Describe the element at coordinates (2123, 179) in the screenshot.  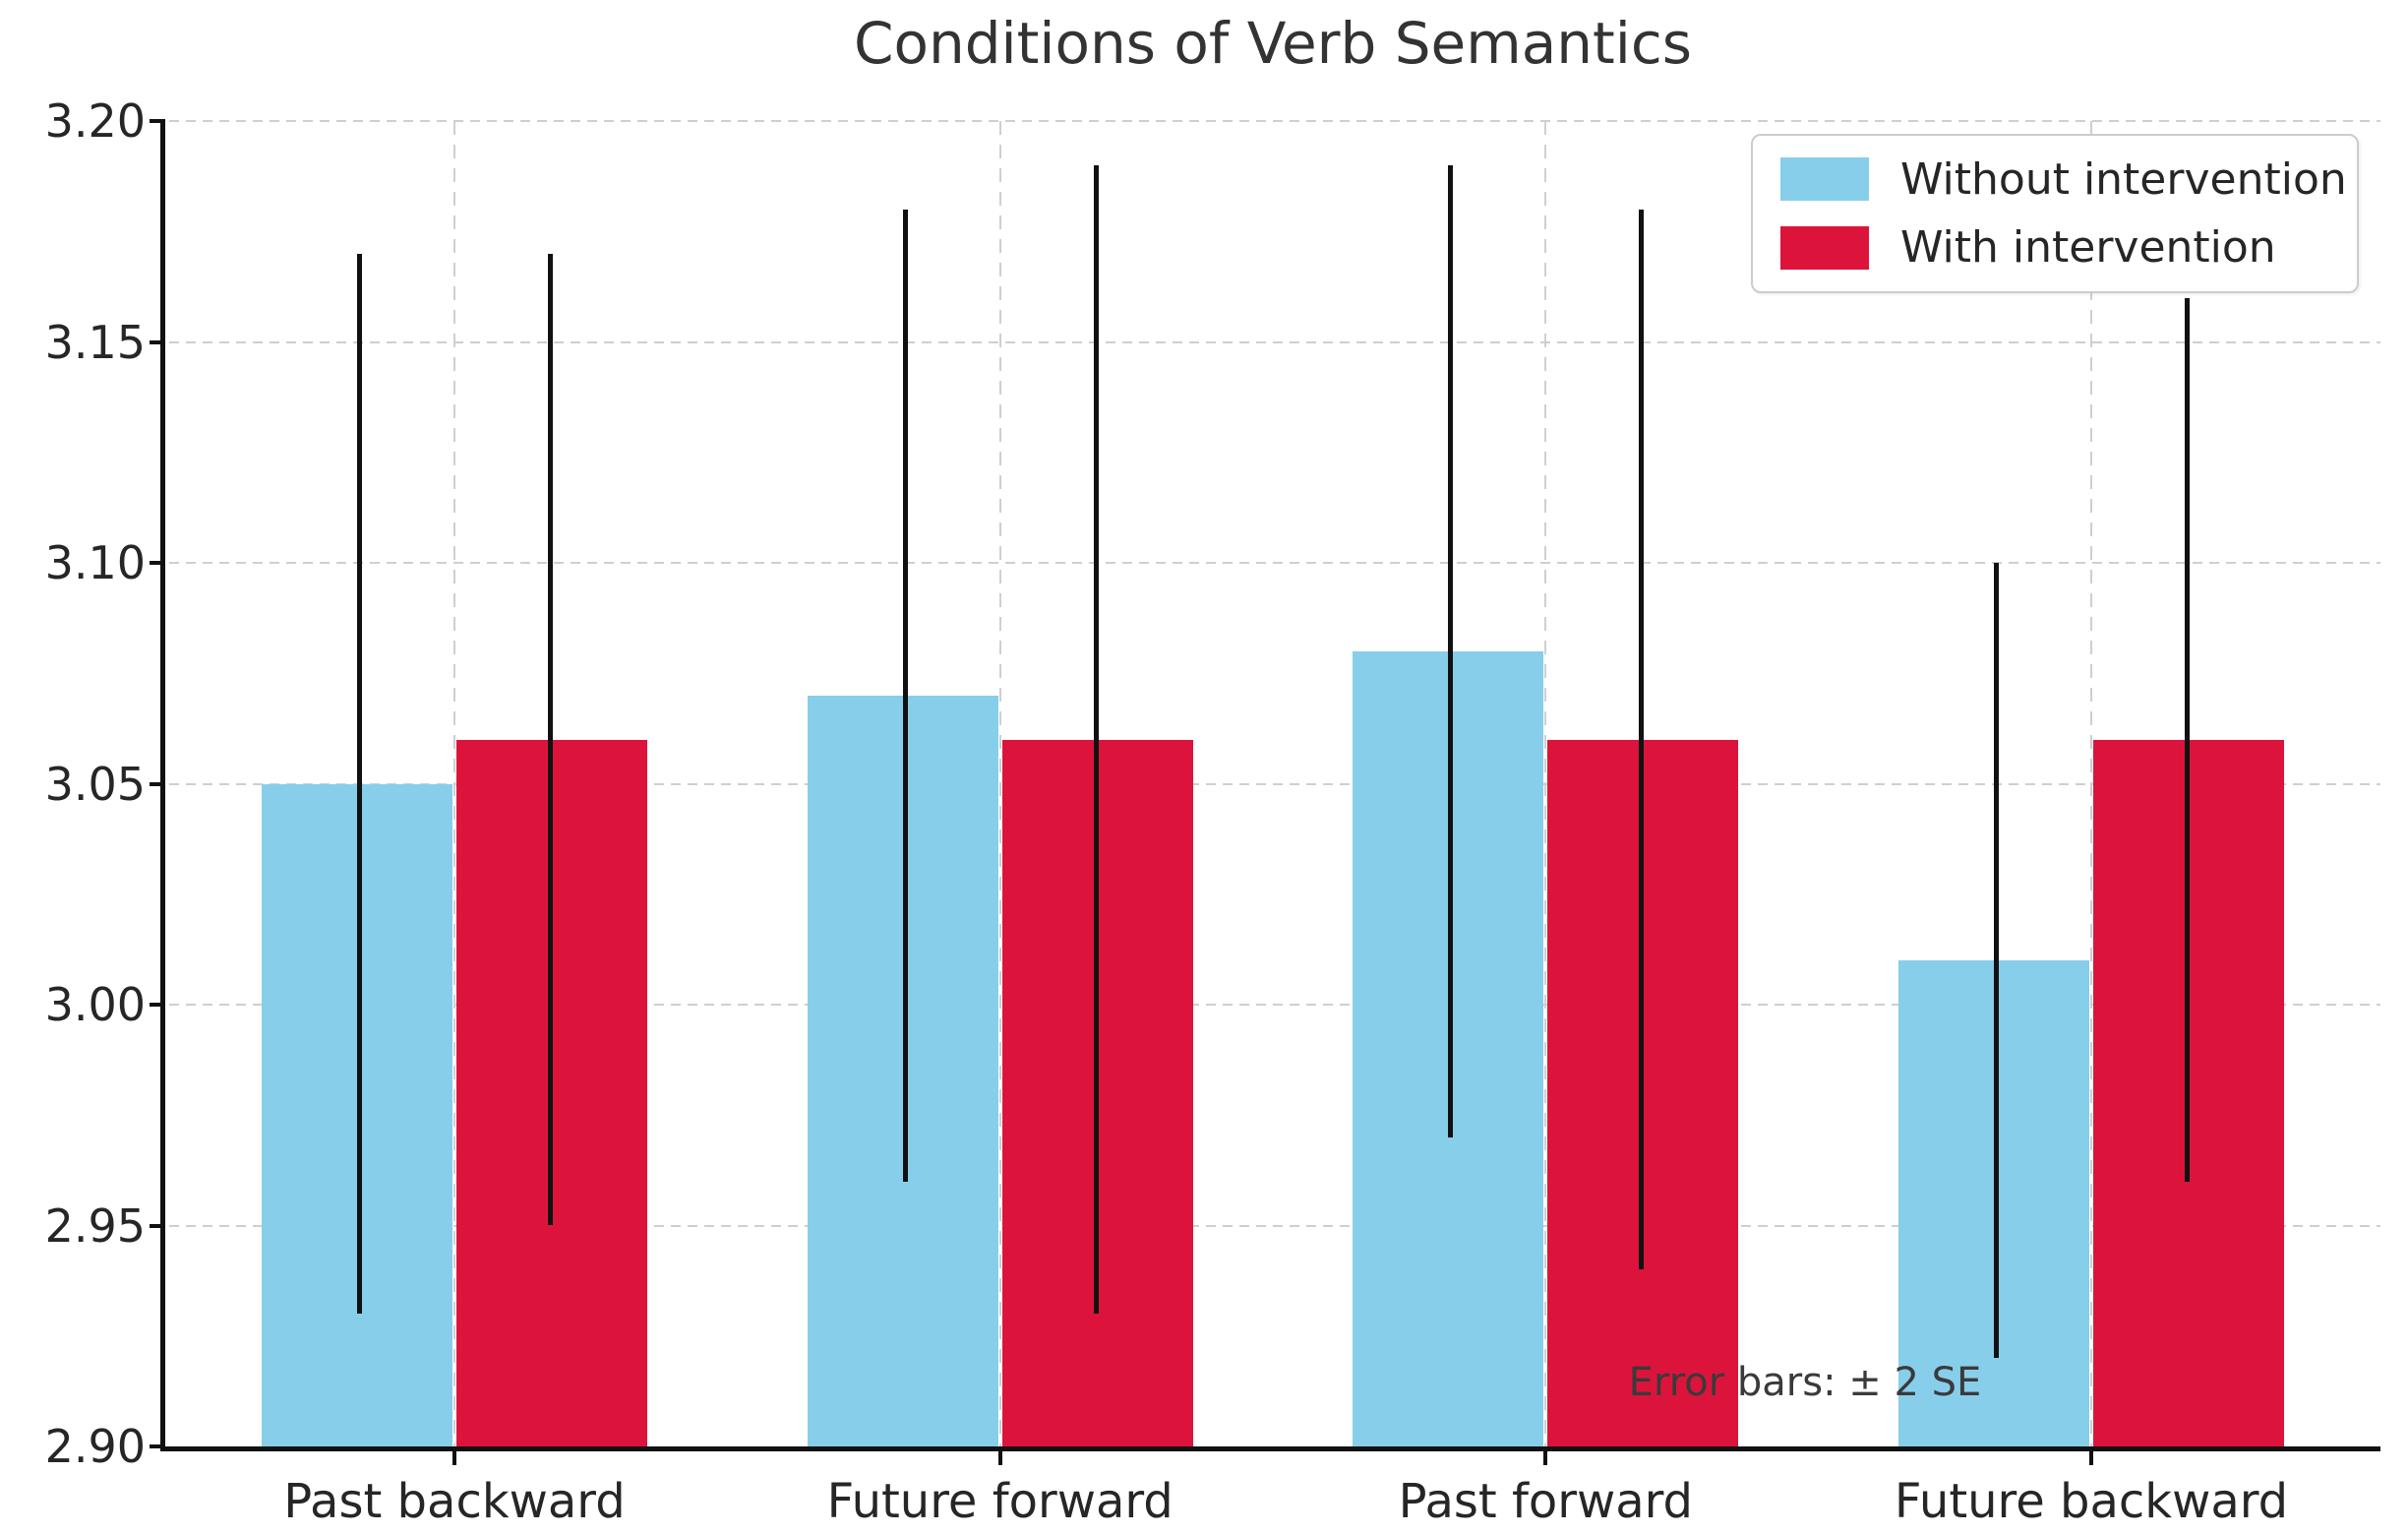
I see `legend-label: Without intervention` at that location.